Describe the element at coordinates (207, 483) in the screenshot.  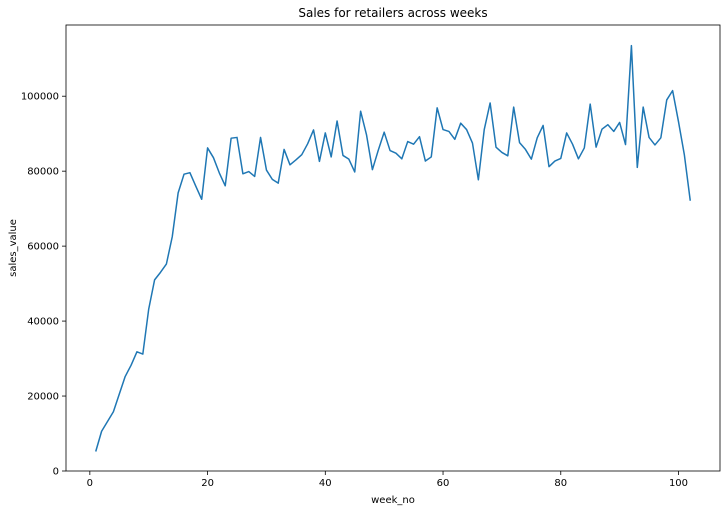
I see `x-tick-label: 20` at that location.